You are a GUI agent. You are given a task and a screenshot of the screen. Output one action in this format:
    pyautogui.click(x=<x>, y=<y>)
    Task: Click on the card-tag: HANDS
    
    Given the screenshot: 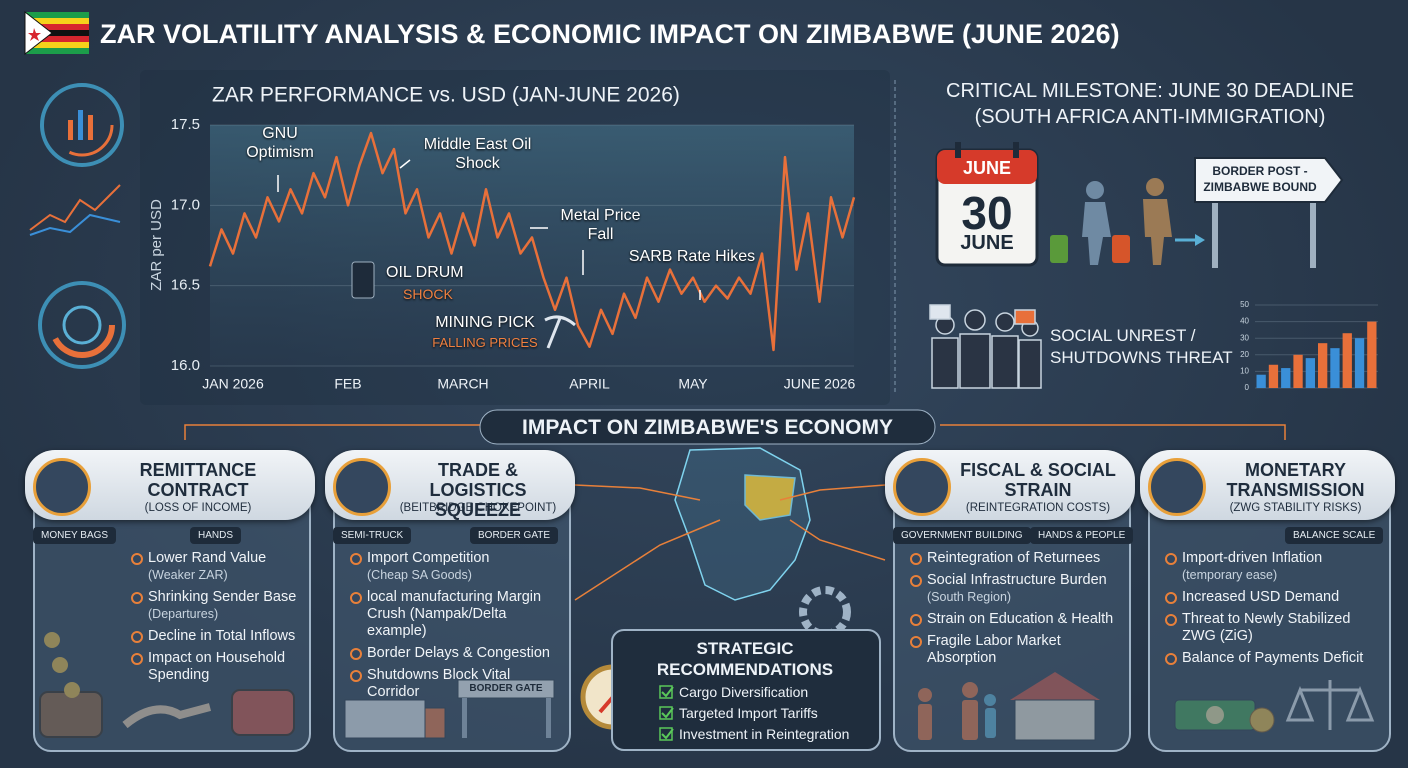 What is the action you would take?
    pyautogui.click(x=216, y=535)
    